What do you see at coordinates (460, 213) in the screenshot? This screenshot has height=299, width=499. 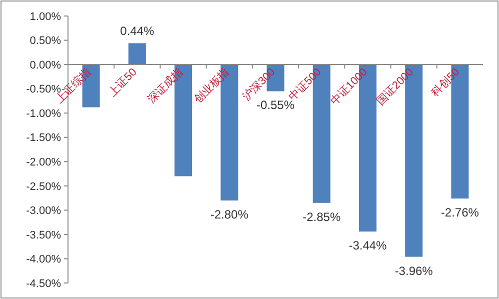 I see `data-label: -2.76%` at bounding box center [460, 213].